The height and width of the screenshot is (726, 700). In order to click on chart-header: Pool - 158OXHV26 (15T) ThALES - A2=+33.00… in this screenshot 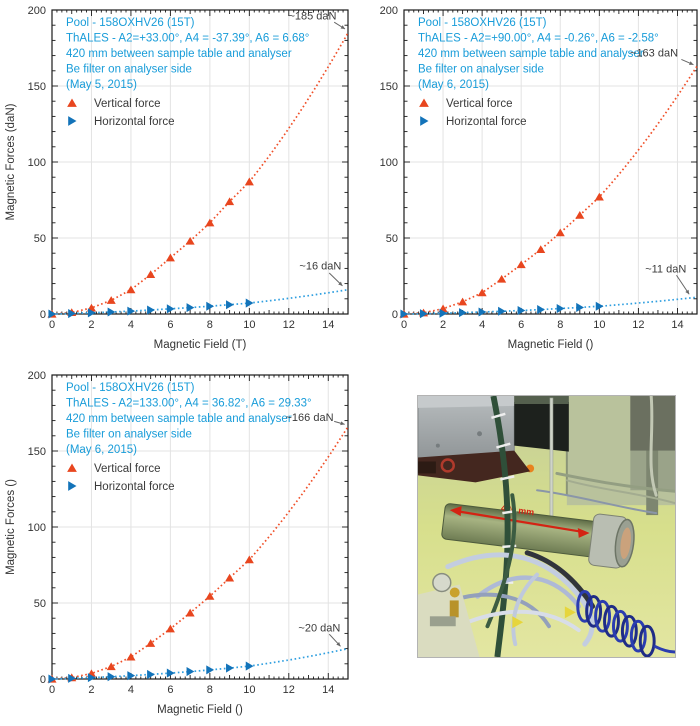, I will do `click(187, 54)`.